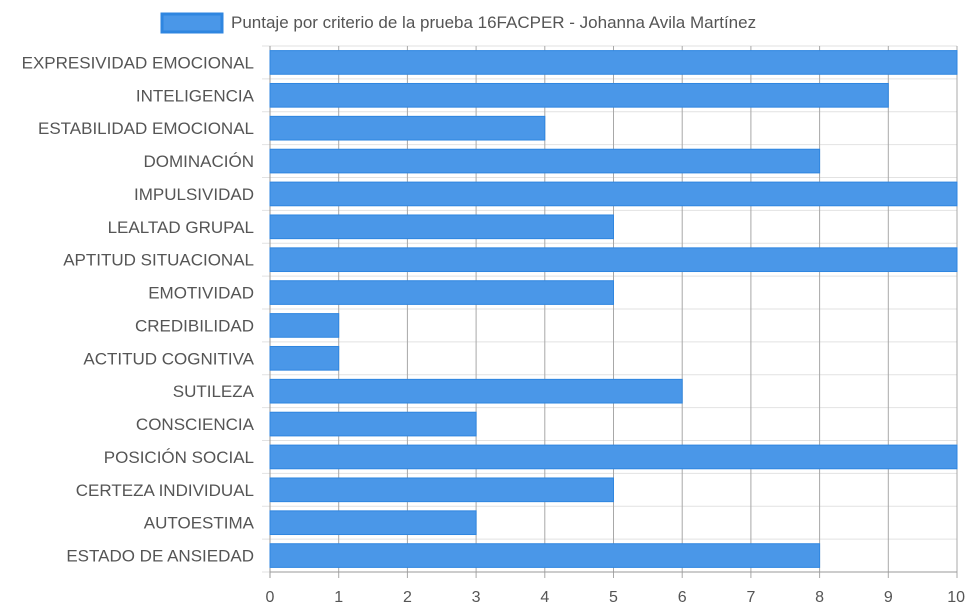  What do you see at coordinates (199, 161) in the screenshot?
I see `category-label: DOMINACIÓN` at bounding box center [199, 161].